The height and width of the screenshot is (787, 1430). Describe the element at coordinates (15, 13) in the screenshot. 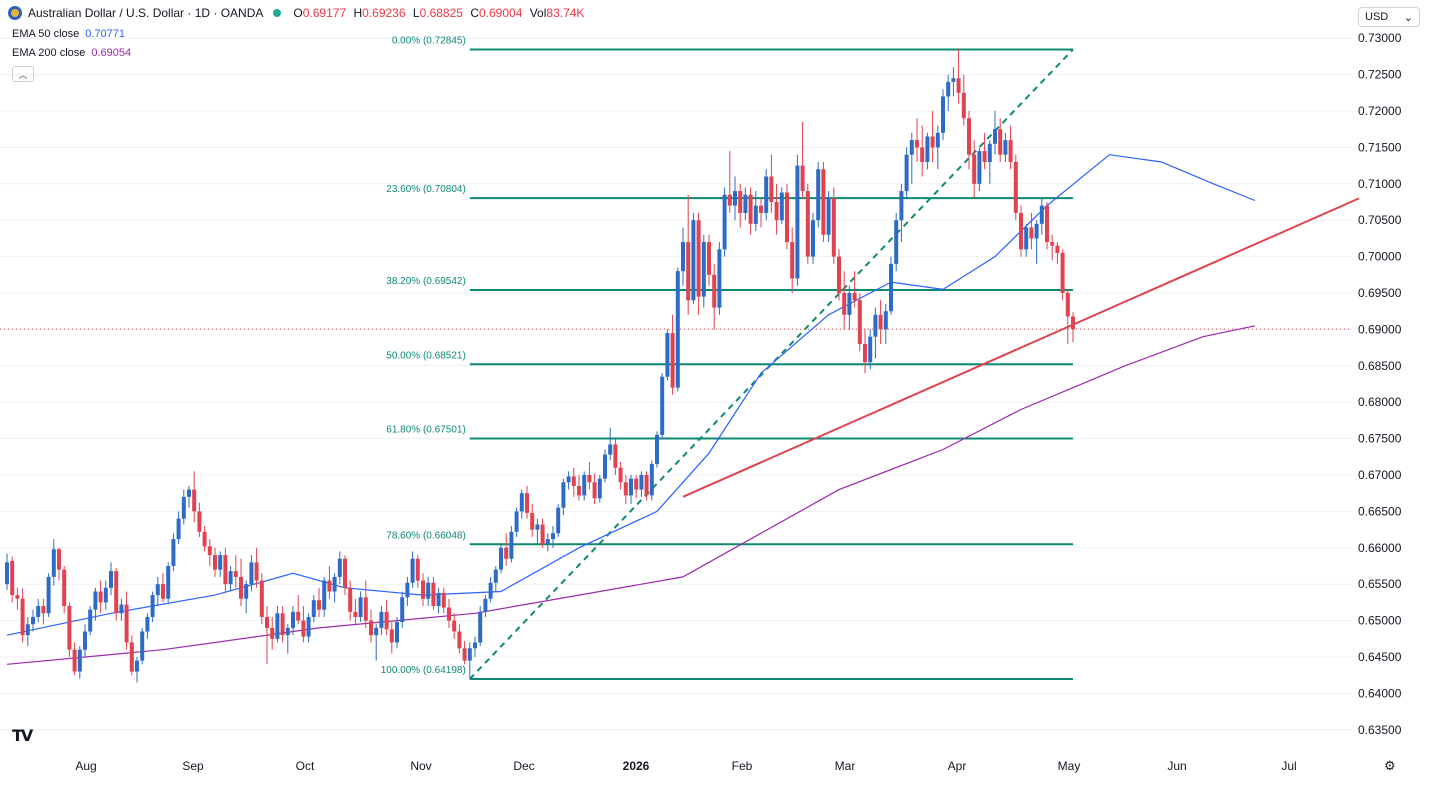

I see `currency-pair-flag-icon` at that location.